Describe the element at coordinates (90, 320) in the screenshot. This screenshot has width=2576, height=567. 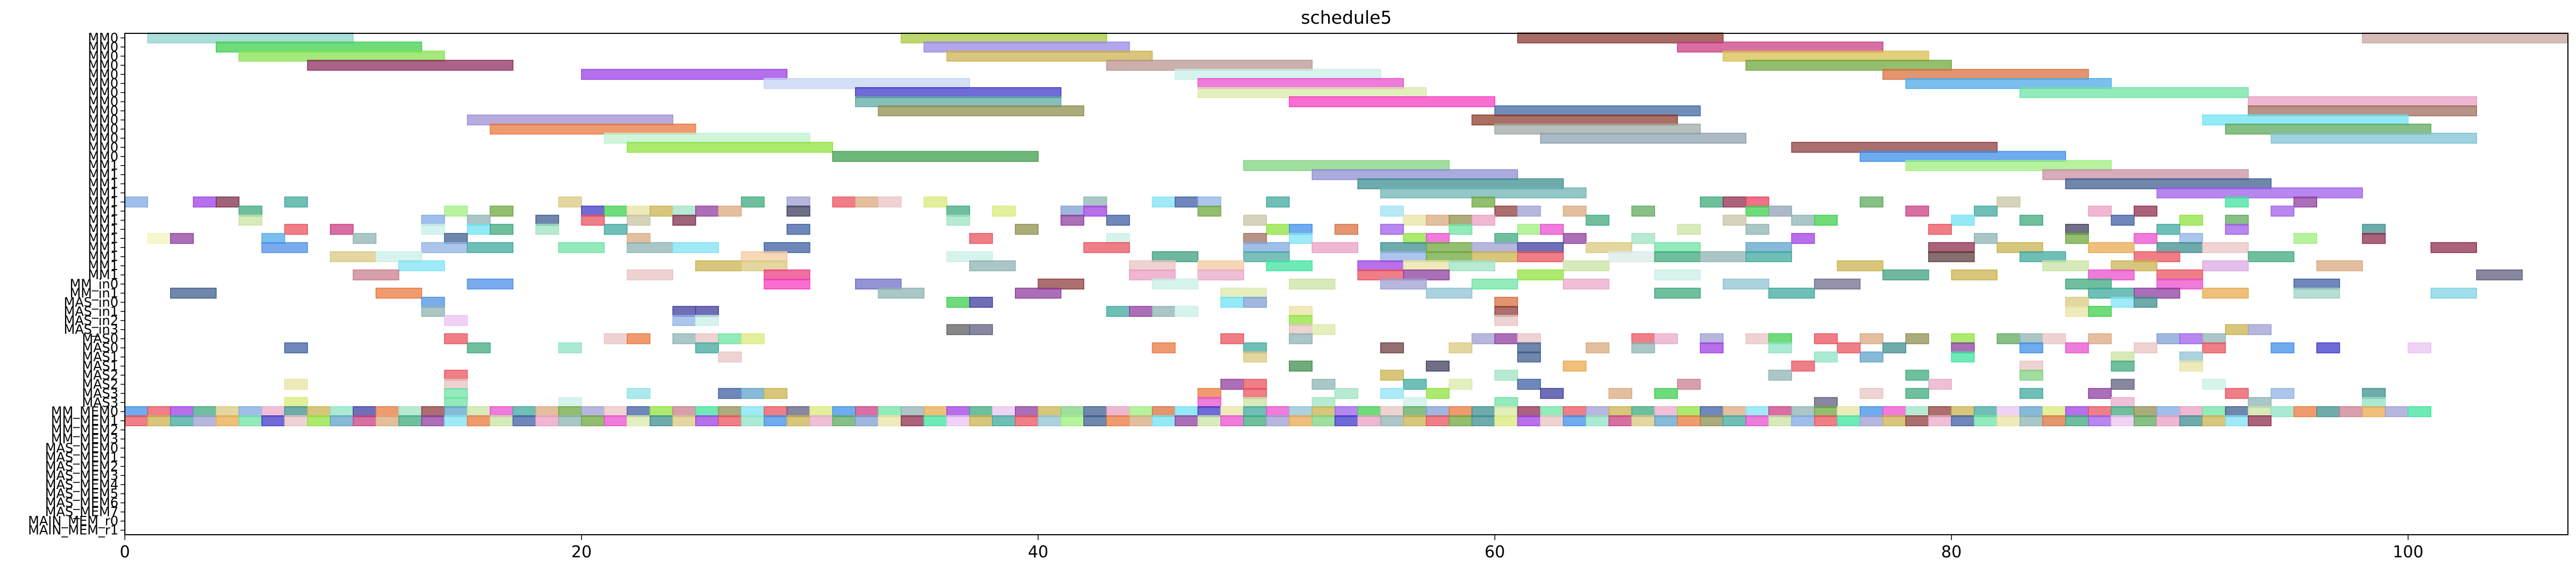
I see `y-tick-label: MAS_in2` at that location.